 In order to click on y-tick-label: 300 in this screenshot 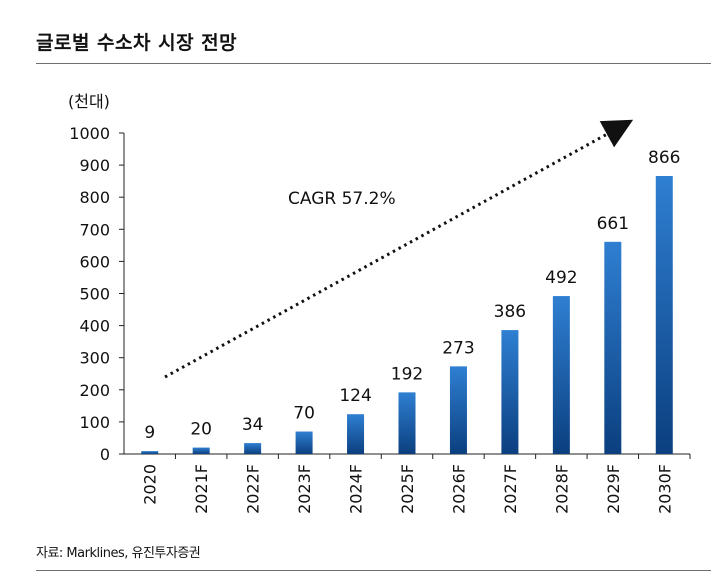, I will do `click(94, 358)`.